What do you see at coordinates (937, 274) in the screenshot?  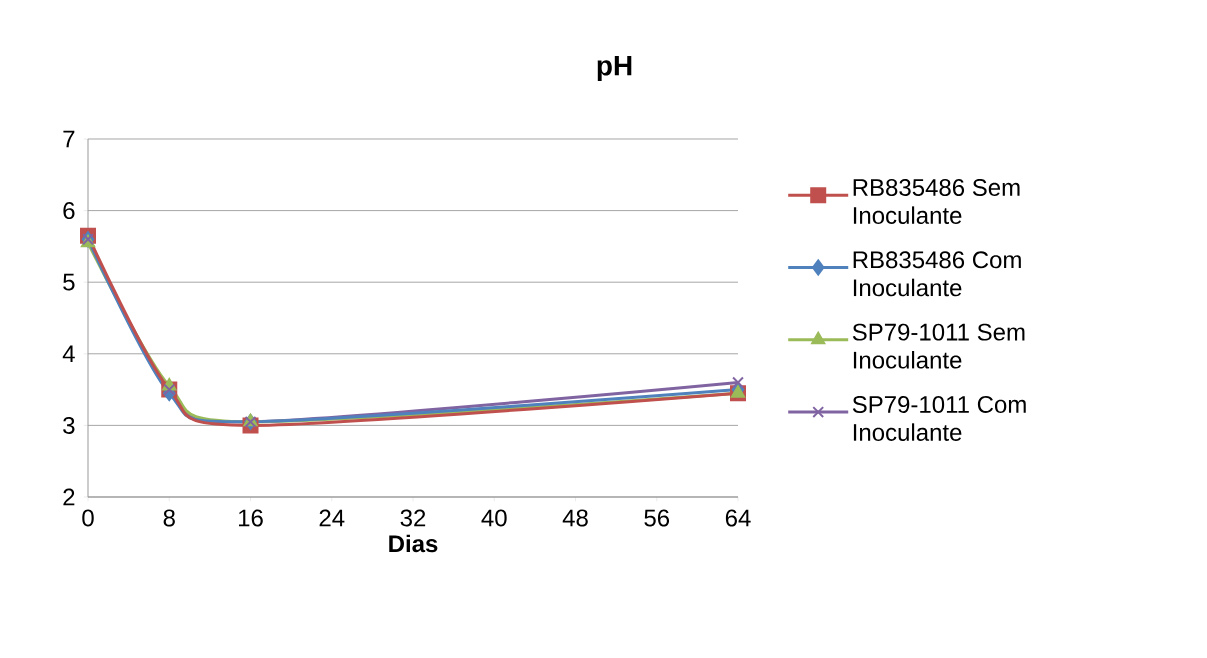 I see `legend-label: RB835486 Com Inoculante` at bounding box center [937, 274].